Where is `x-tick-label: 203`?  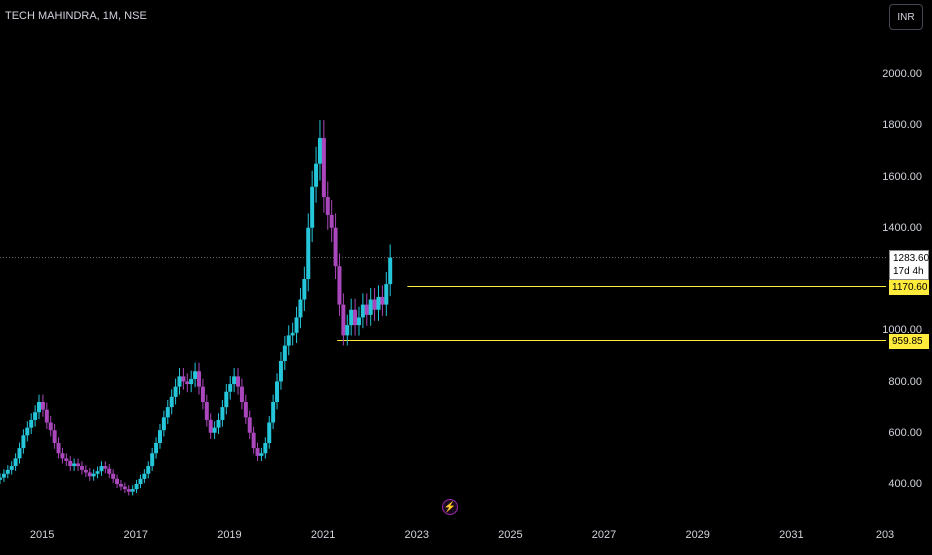
x-tick-label: 203 is located at coordinates (885, 535).